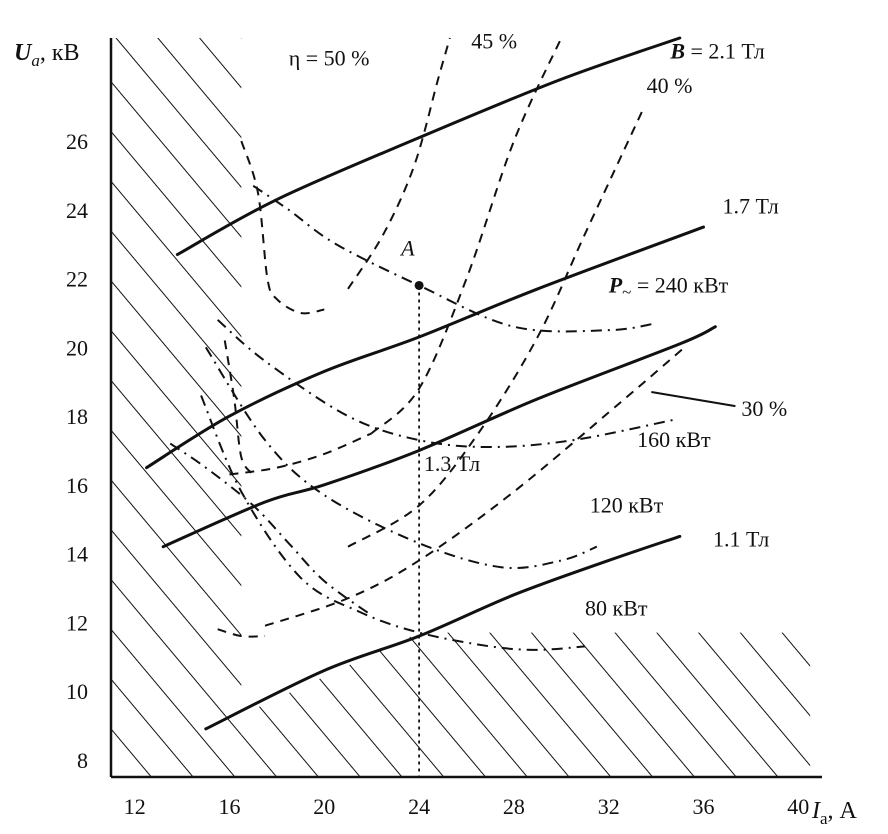 This screenshot has width=888, height=834. I want to click on operating-point-label: A, so click(407, 247).